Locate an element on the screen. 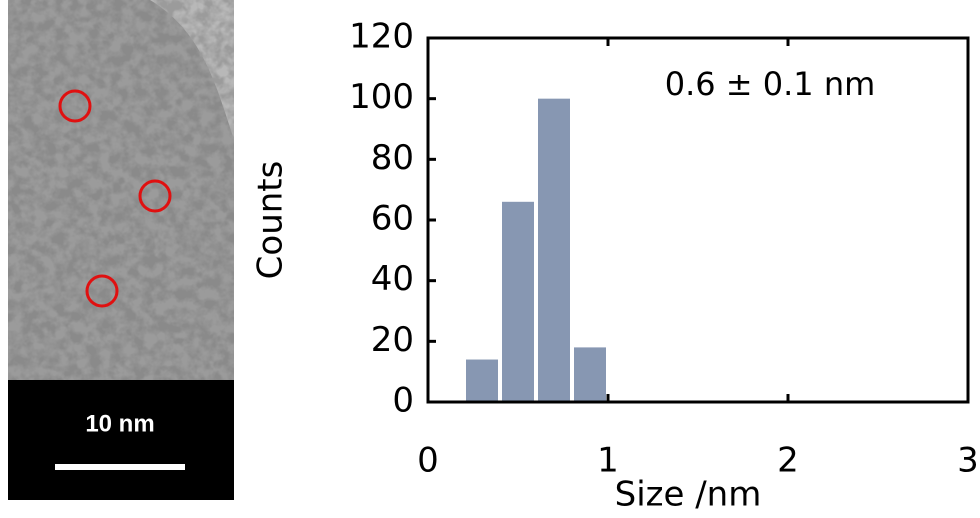  y-tick-label: 20 is located at coordinates (392, 340).